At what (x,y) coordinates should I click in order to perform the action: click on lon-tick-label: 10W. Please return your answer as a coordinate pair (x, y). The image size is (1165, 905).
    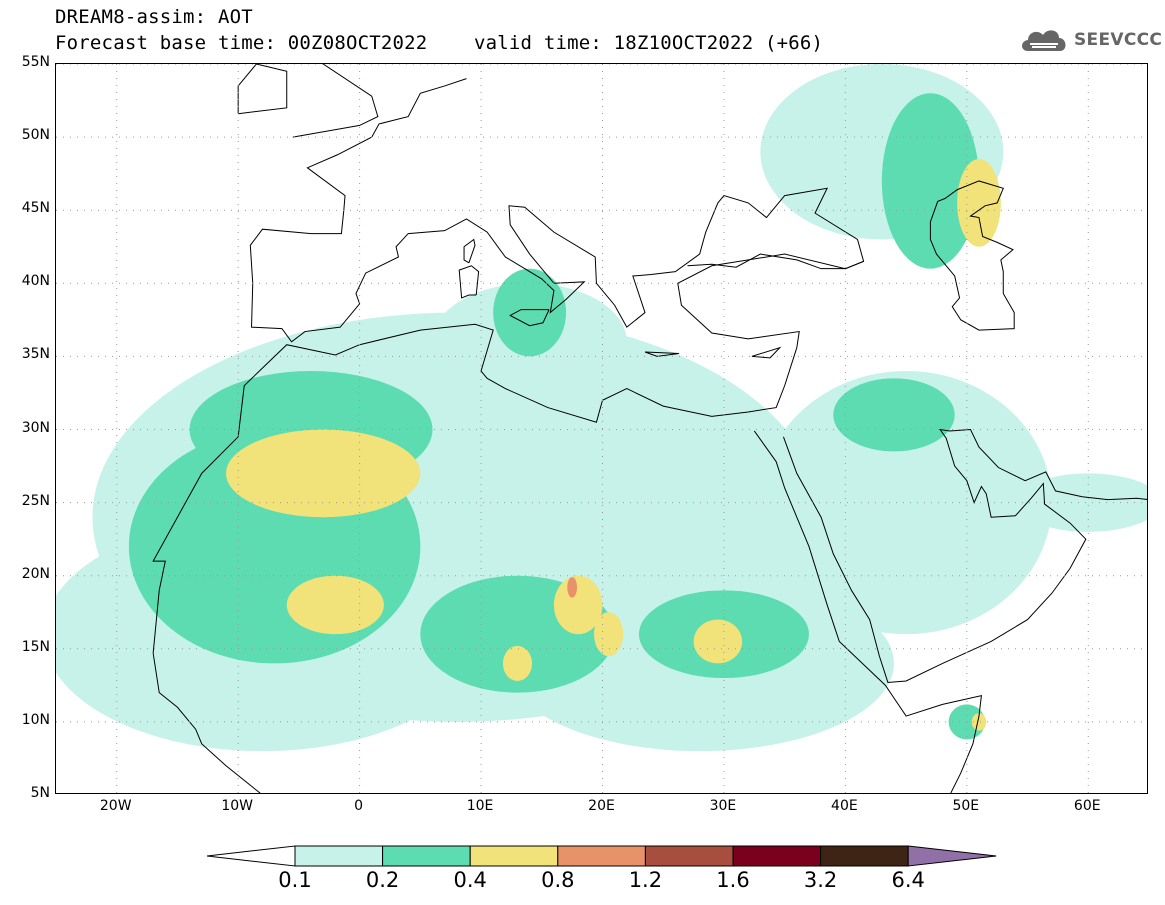
    Looking at the image, I should click on (237, 806).